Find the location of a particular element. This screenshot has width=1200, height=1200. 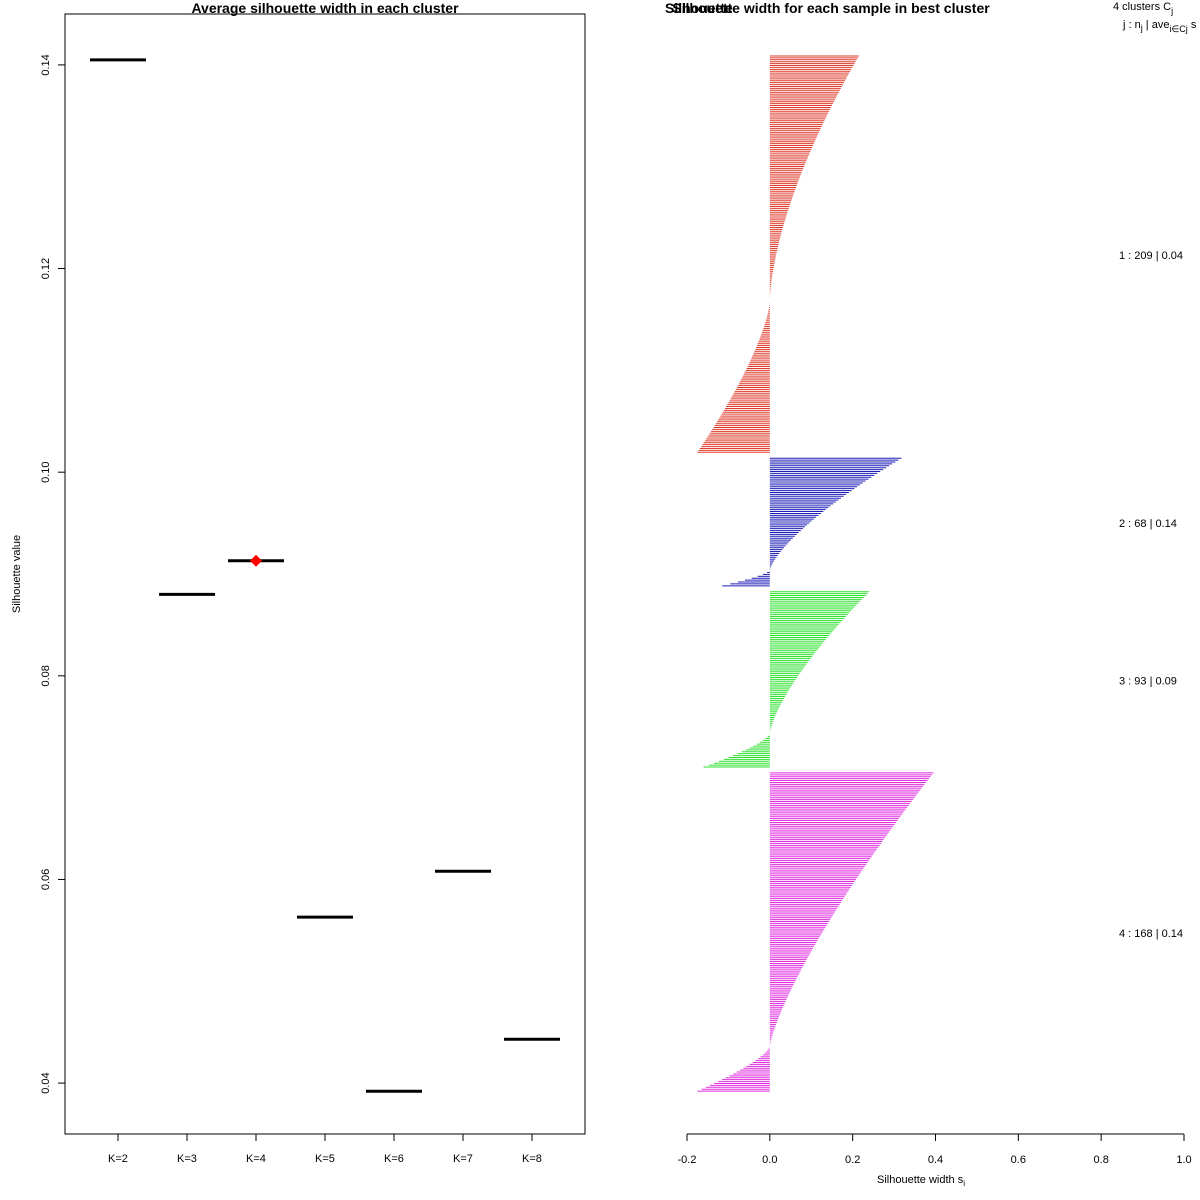

right-x-tick-label: 0.8 is located at coordinates (1101, 1160).